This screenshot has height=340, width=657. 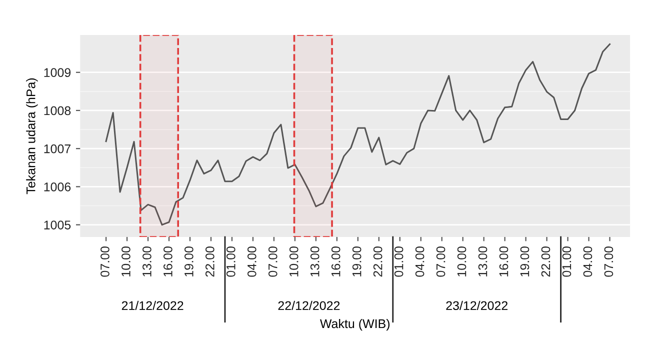 What do you see at coordinates (57, 111) in the screenshot?
I see `y-tick-label: 1008` at bounding box center [57, 111].